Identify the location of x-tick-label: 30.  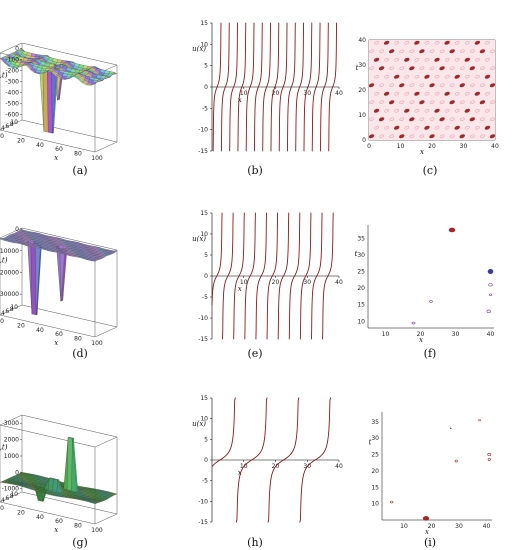
(456, 334).